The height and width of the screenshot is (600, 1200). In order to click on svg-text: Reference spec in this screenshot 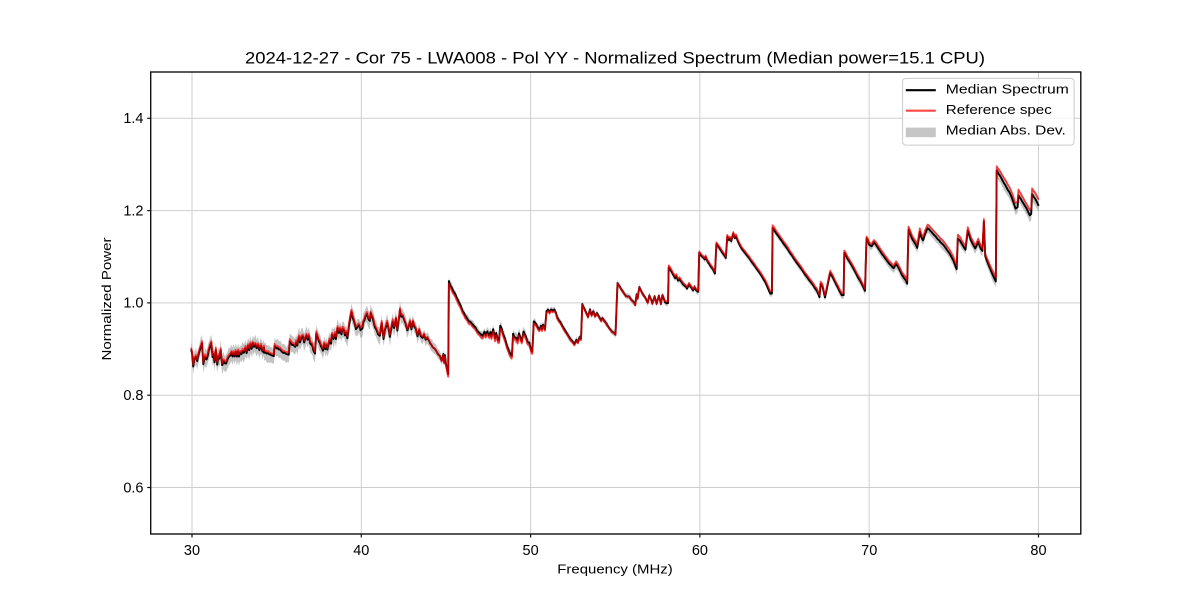, I will do `click(999, 109)`.